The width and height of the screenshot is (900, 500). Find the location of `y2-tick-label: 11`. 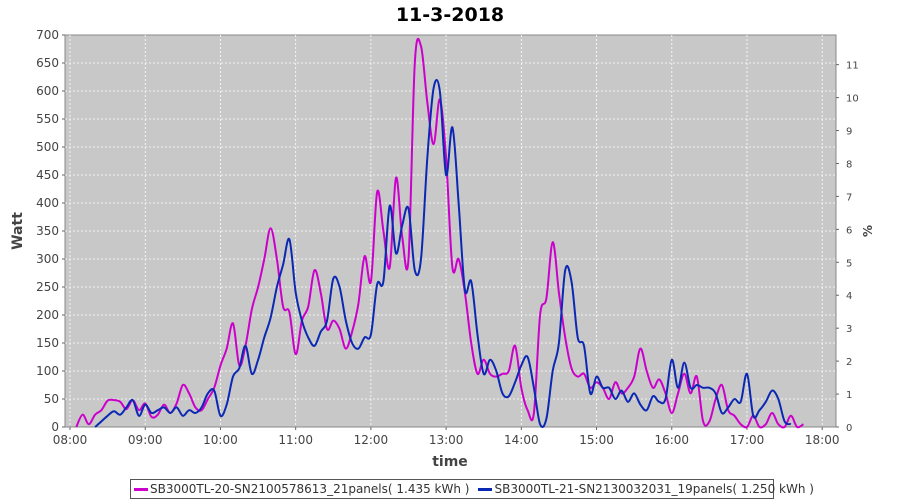

y2-tick-label: 11 is located at coordinates (852, 66).